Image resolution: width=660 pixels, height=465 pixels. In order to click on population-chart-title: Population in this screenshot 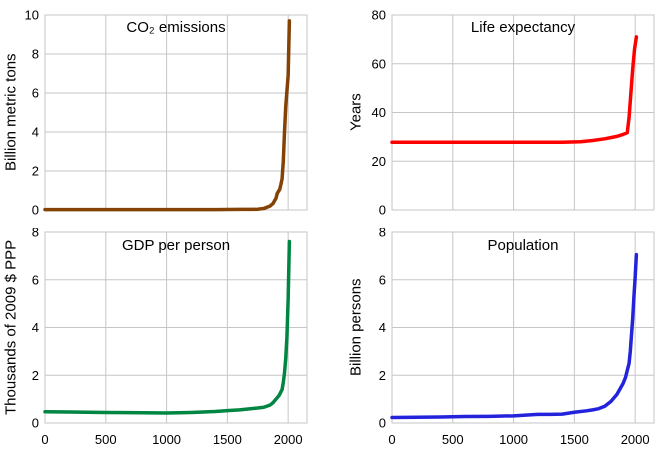, I will do `click(523, 245)`.